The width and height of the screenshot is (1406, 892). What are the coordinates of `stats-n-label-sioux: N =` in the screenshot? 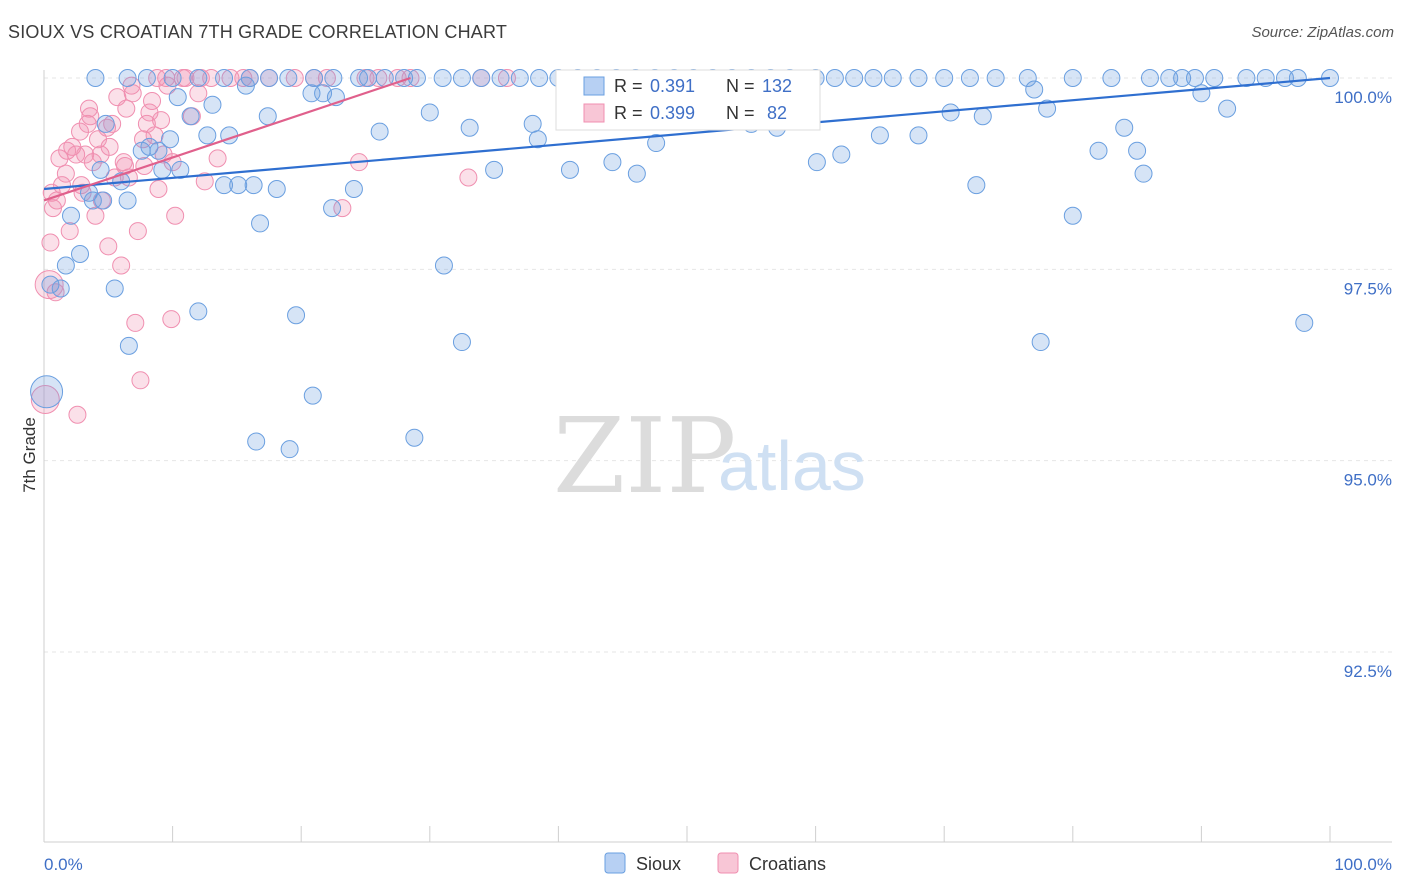 It's located at (740, 86).